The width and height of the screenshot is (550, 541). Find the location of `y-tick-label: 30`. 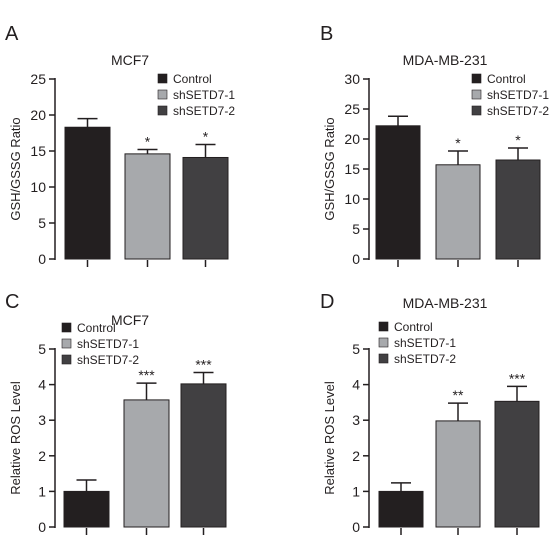

y-tick-label: 30 is located at coordinates (352, 79).